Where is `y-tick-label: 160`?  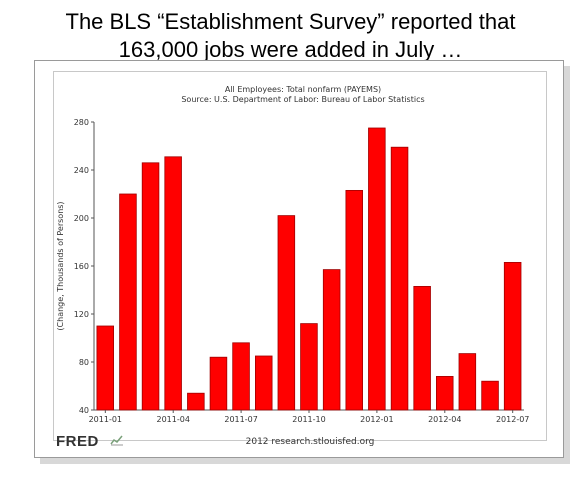
y-tick-label: 160 is located at coordinates (81, 266).